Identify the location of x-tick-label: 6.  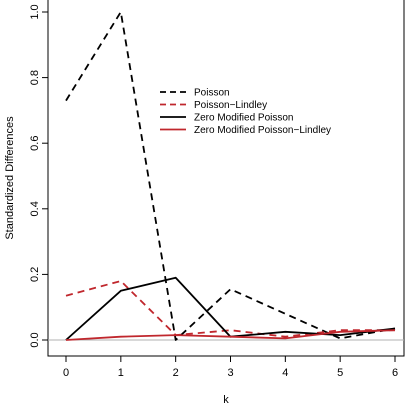
(395, 373).